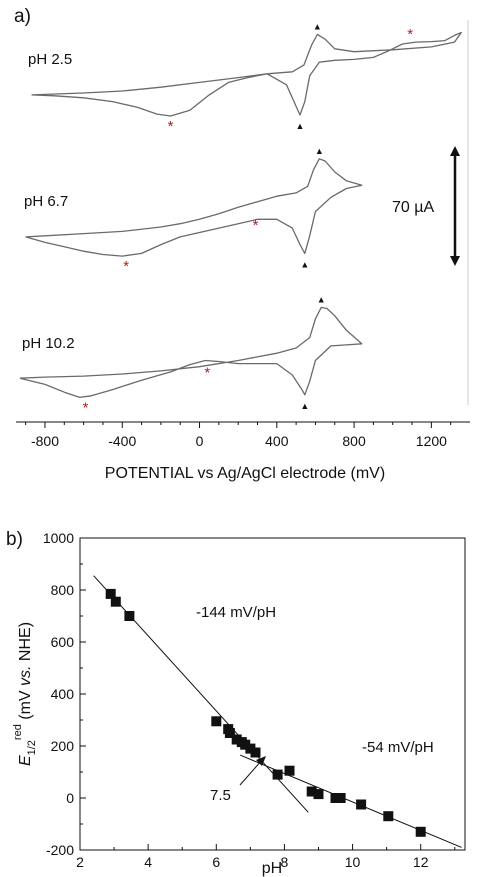  Describe the element at coordinates (63, 590) in the screenshot. I see `y-tick-label: 800` at that location.